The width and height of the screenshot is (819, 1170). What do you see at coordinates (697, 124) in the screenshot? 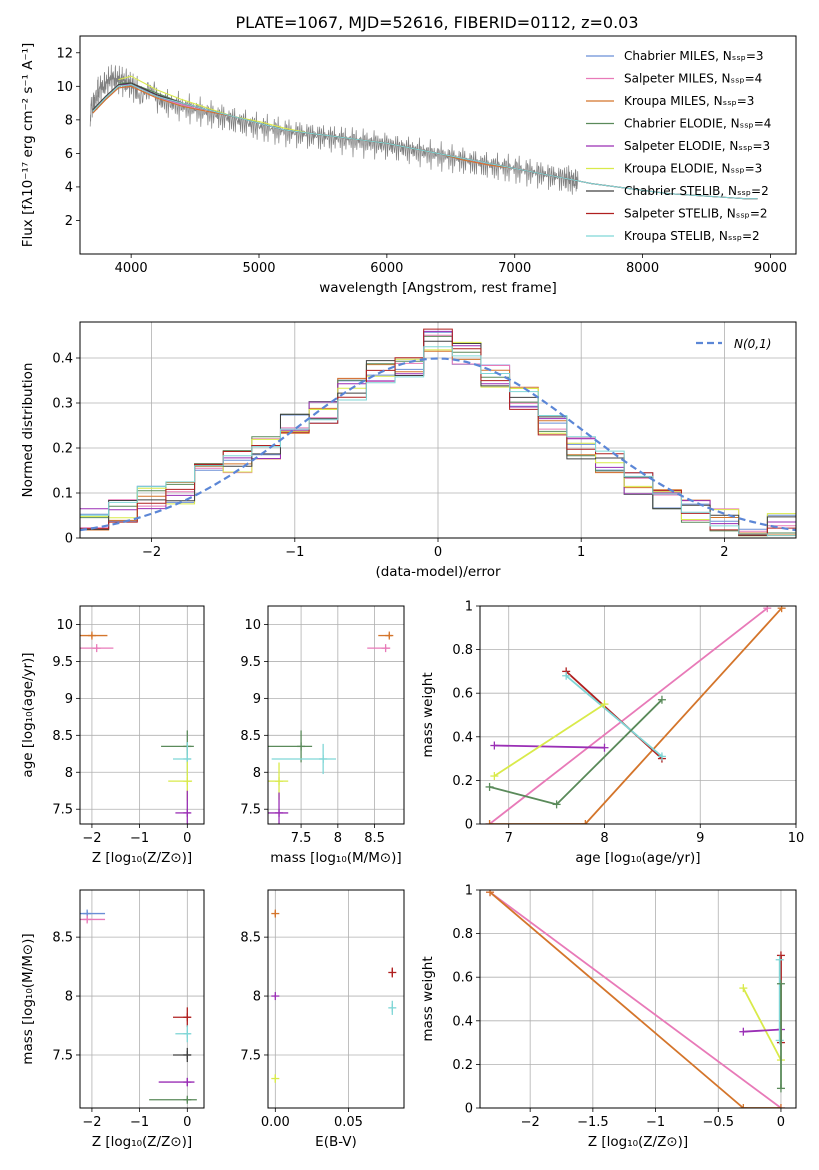
I see `legend-entry: Chabrier ELODIE, Nₛₛₚ=4` at bounding box center [697, 124].